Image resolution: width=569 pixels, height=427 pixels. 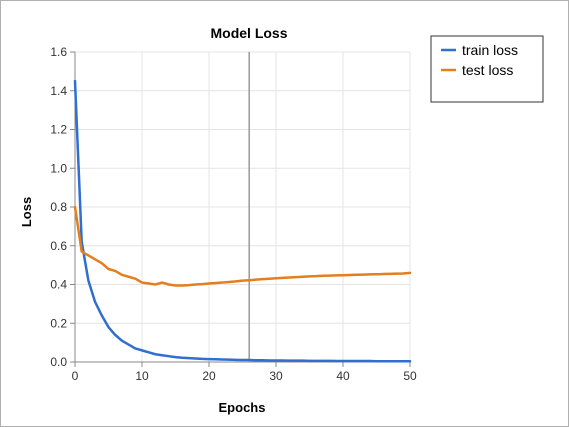 I want to click on x-axis-ticks: 0 10 20 30 40 50, so click(x=244, y=372).